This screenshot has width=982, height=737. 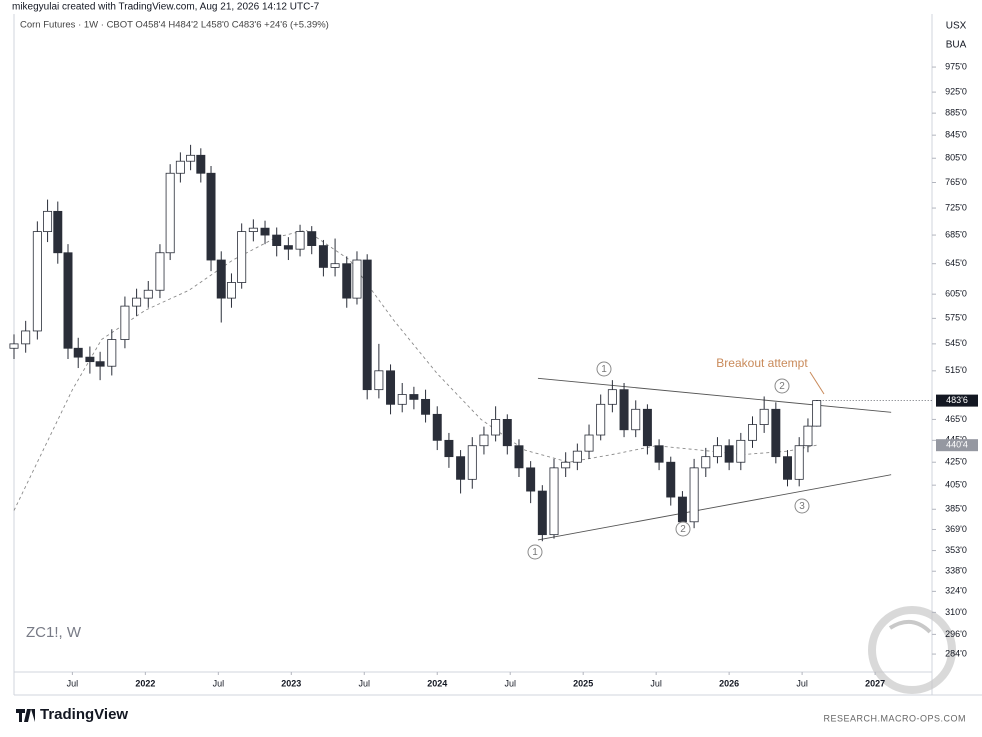 What do you see at coordinates (956, 634) in the screenshot?
I see `y-tick-label: 296'0` at bounding box center [956, 634].